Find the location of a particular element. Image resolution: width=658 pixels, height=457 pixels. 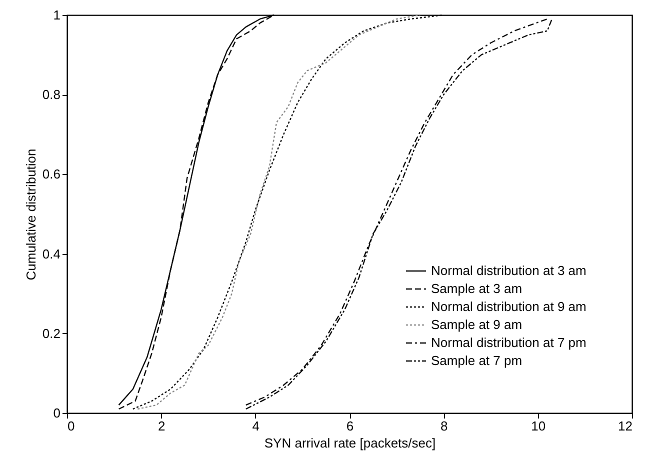

legend-label: Sample at 3 am is located at coordinates (476, 288).